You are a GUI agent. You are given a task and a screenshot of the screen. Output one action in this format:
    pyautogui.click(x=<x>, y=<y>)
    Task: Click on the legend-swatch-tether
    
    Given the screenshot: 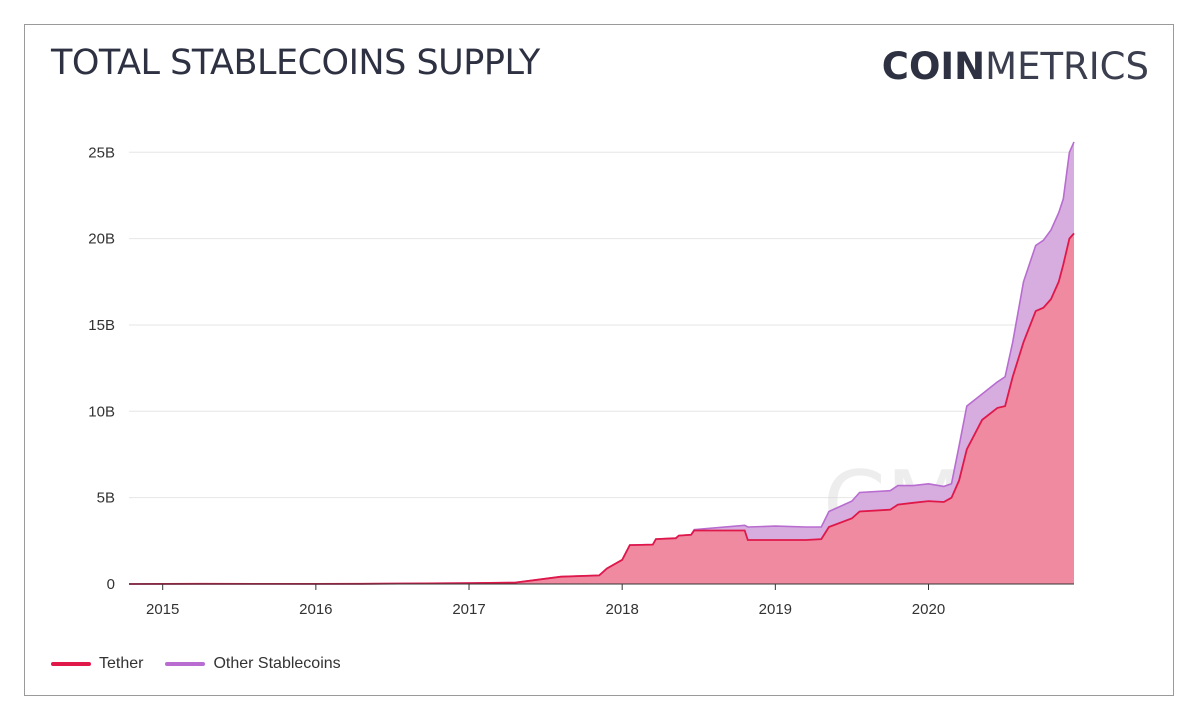 What is the action you would take?
    pyautogui.click(x=71, y=664)
    